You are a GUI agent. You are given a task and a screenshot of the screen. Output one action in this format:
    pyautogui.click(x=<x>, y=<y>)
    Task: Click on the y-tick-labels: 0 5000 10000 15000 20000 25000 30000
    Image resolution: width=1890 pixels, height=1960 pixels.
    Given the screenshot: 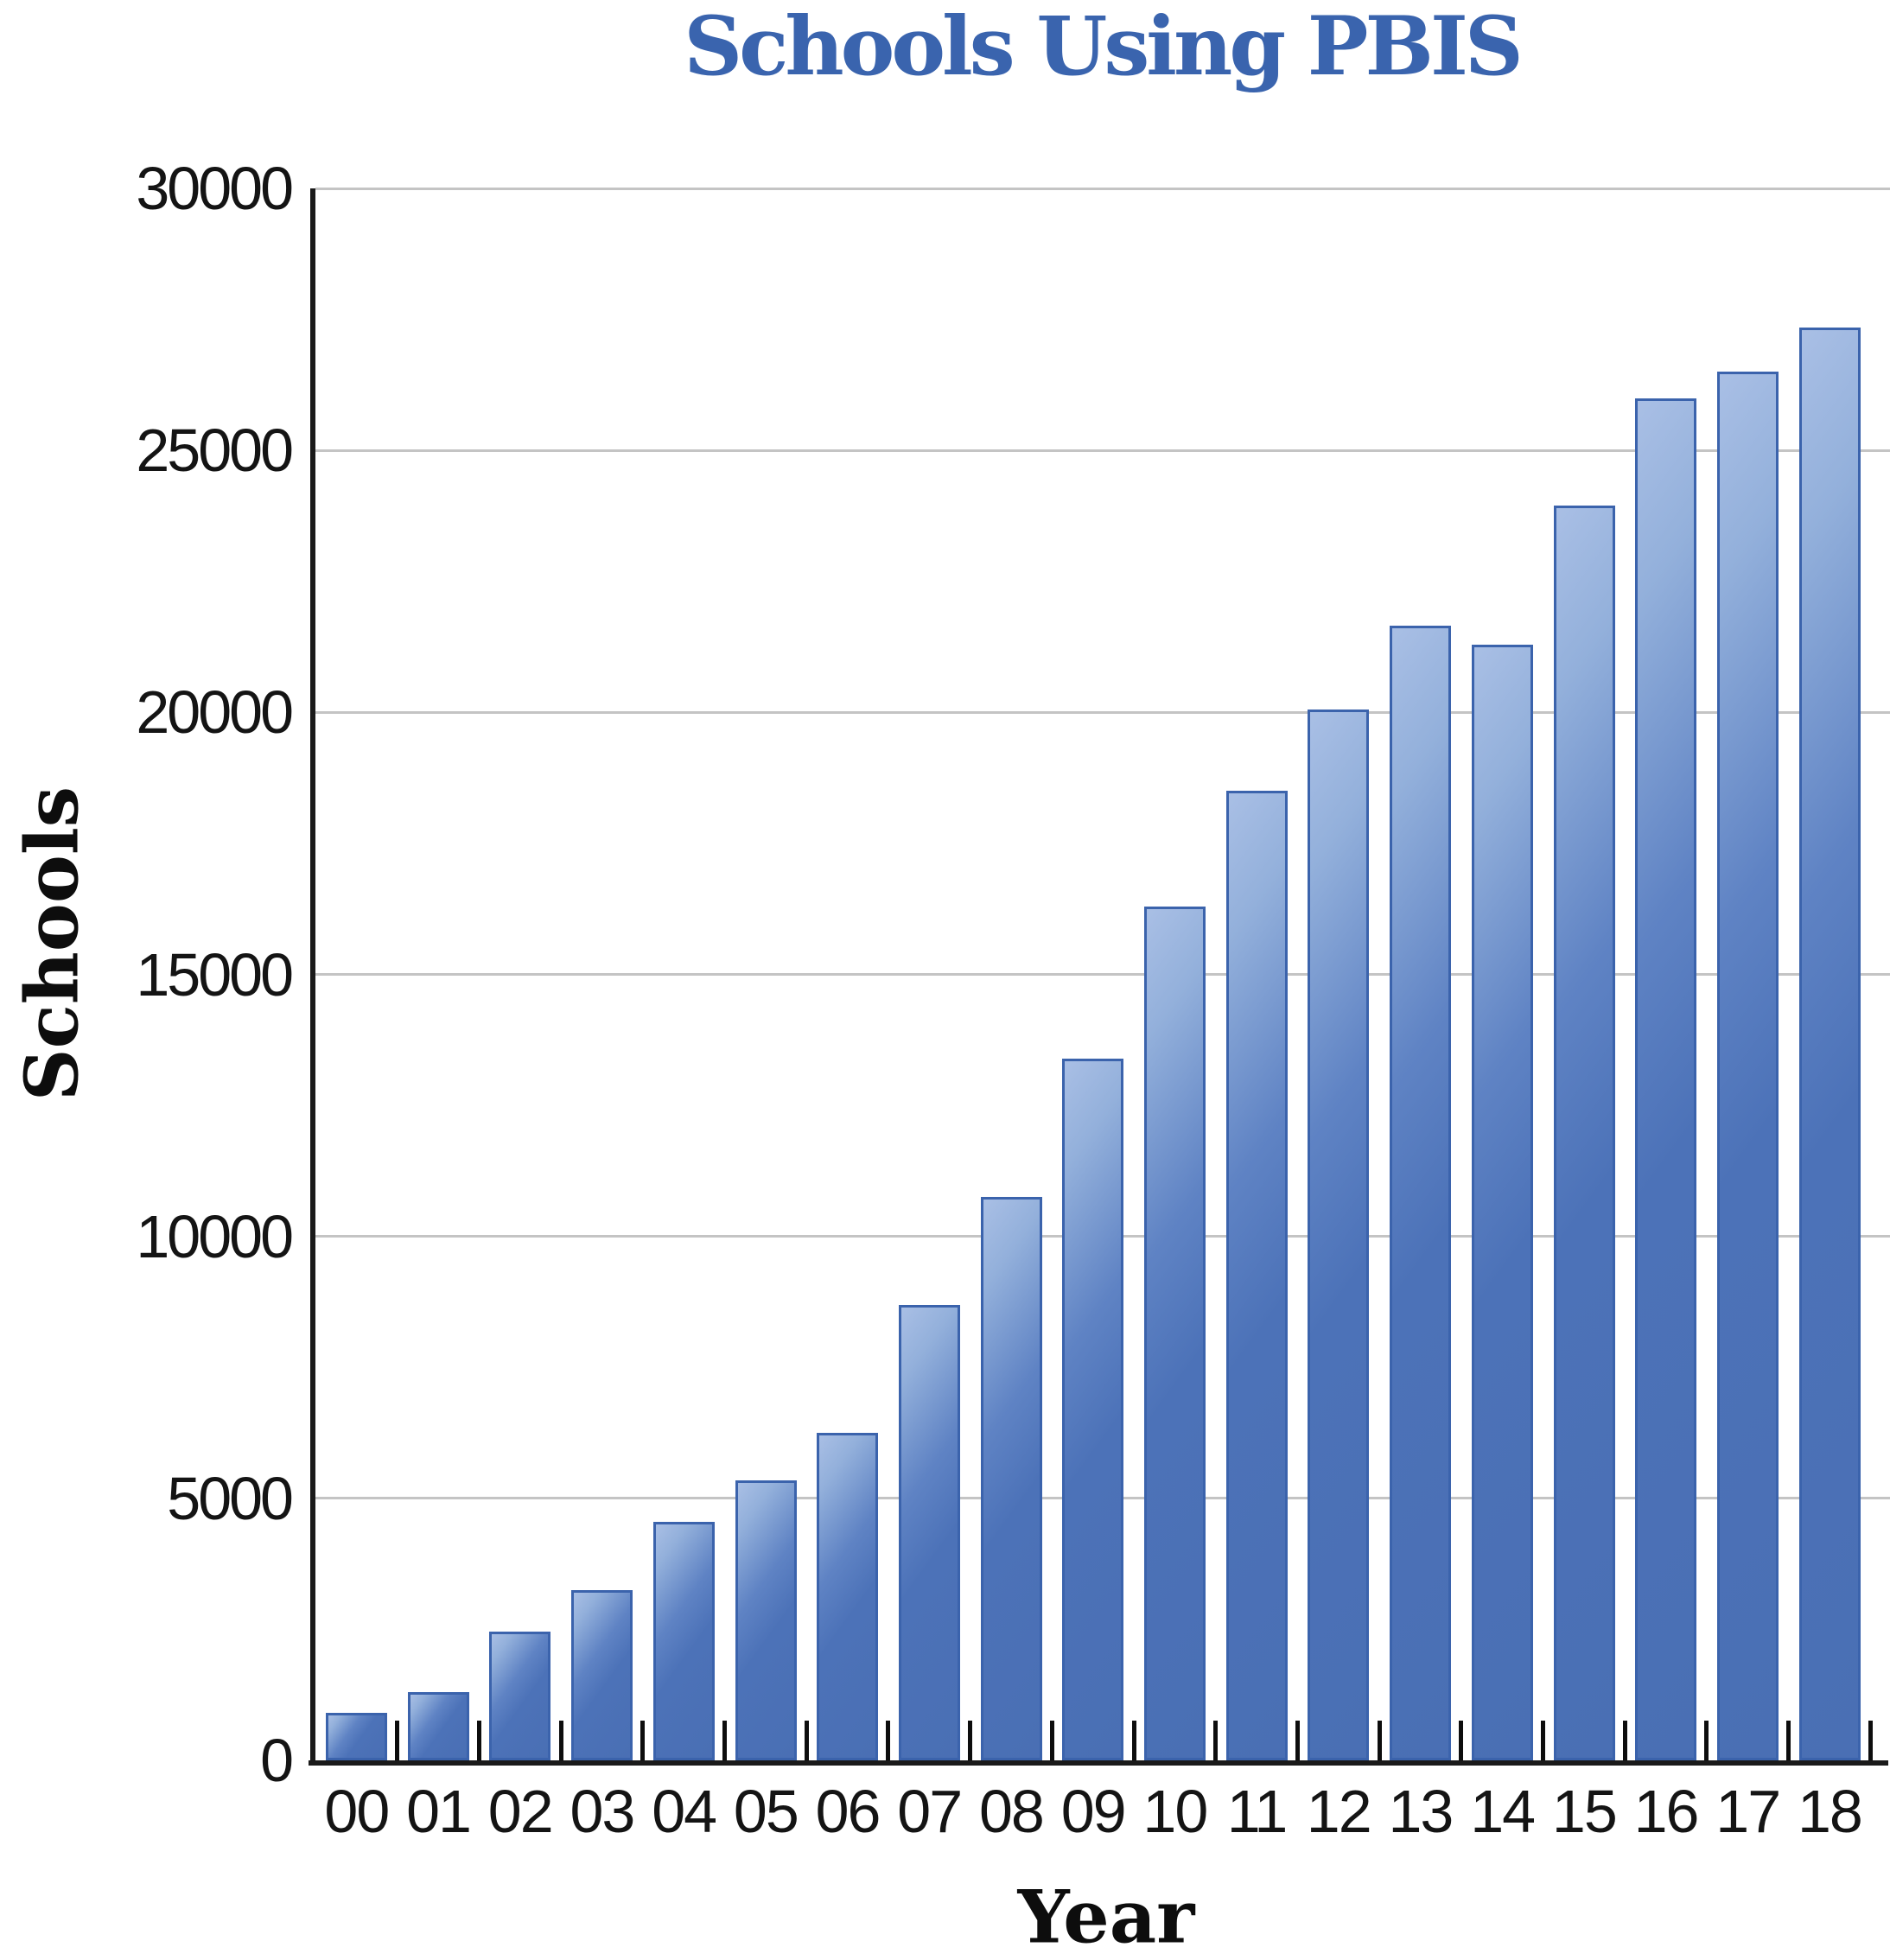 What is the action you would take?
    pyautogui.click(x=149, y=974)
    